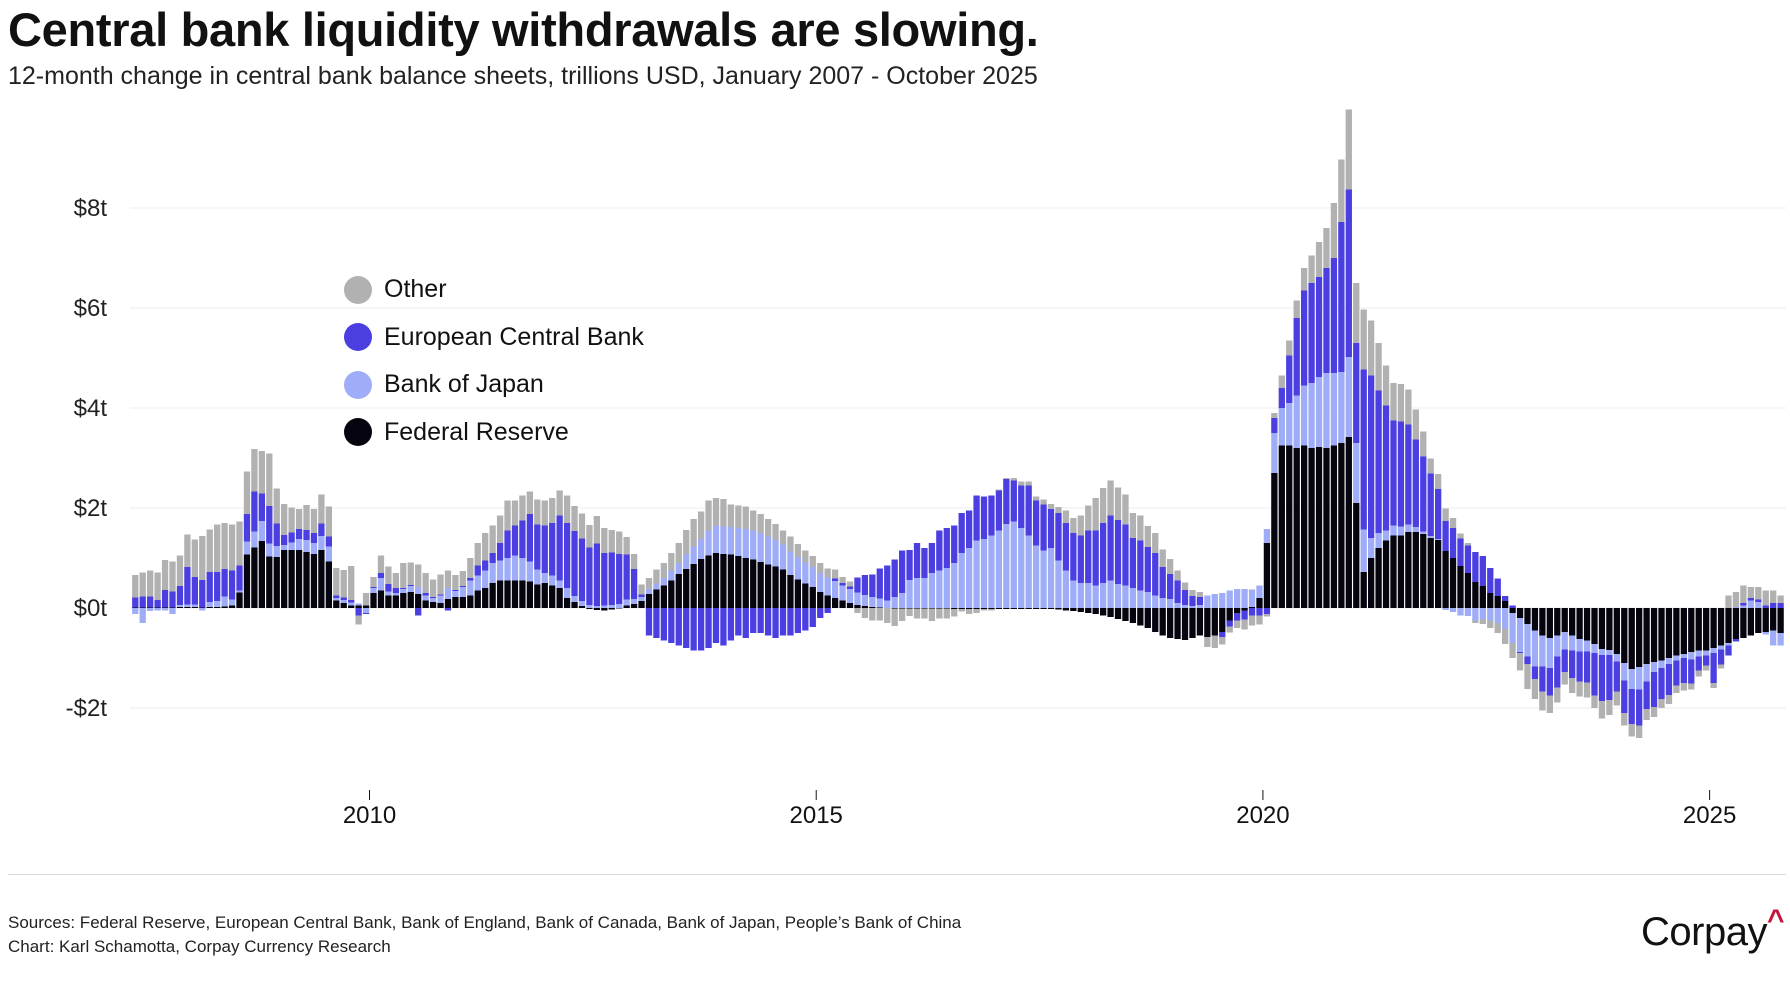 The width and height of the screenshot is (1790, 1000). What do you see at coordinates (1704, 932) in the screenshot?
I see `logo-text: Corpay` at bounding box center [1704, 932].